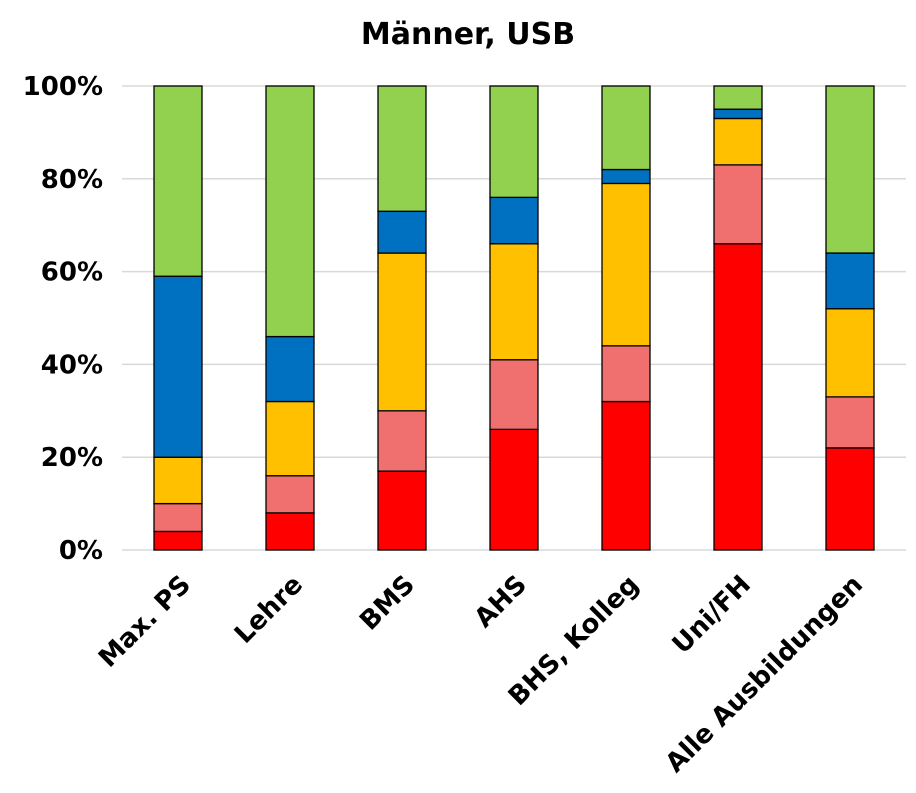 The width and height of the screenshot is (916, 793). I want to click on chart-title: Männer, USB, so click(468, 34).